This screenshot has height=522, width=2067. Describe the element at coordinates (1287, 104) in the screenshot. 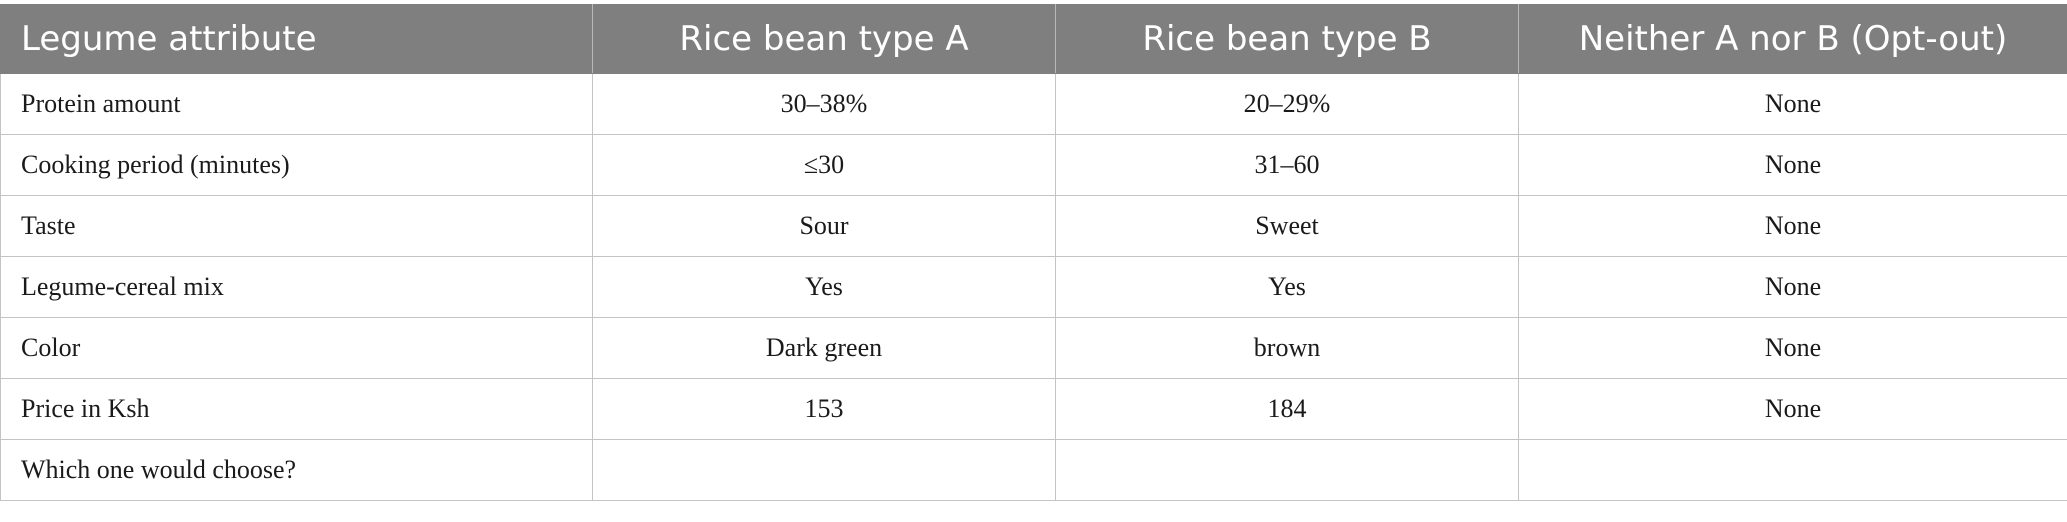

I see `cell-type-b: 20–29%` at that location.